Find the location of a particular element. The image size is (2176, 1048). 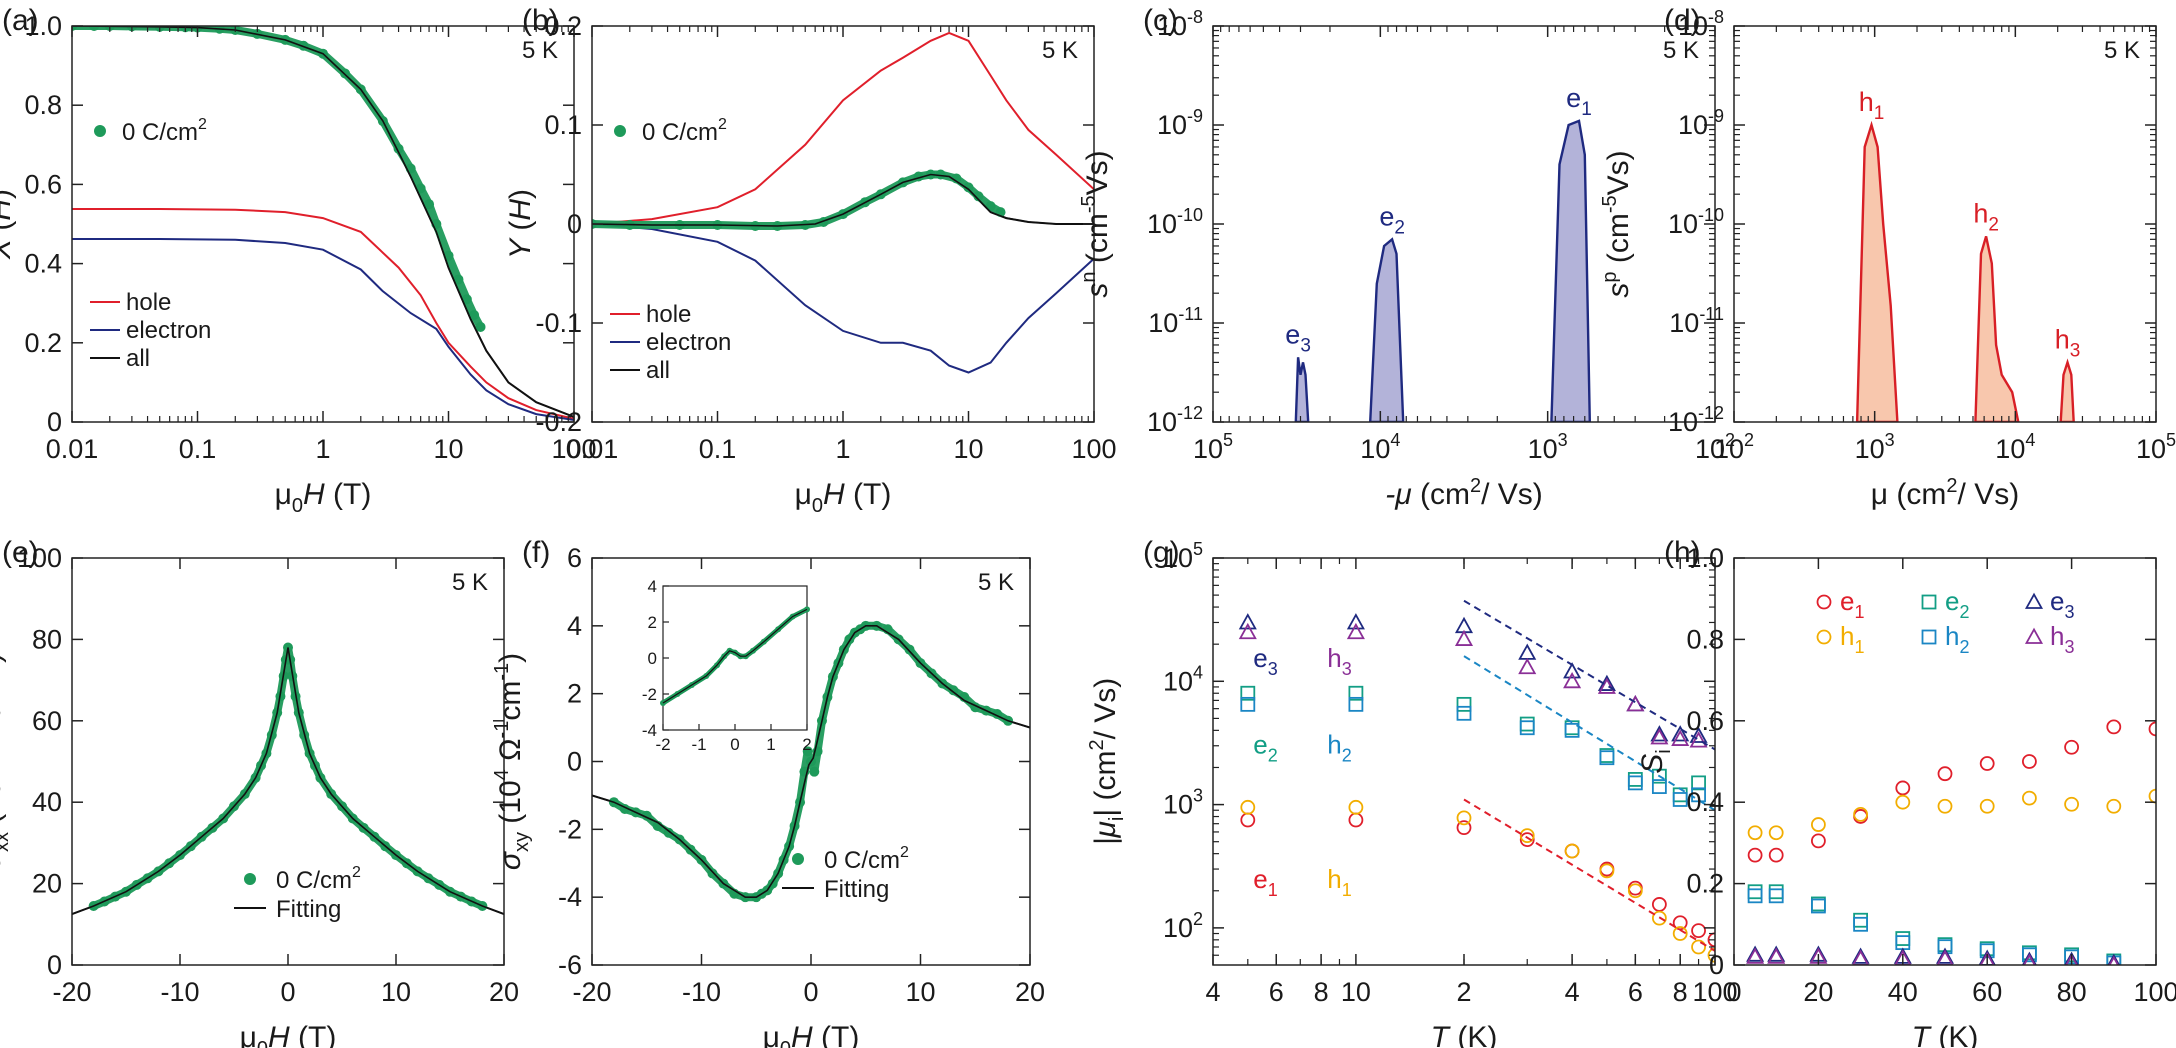

y-tick-label: 10-12 is located at coordinates (1175, 420).